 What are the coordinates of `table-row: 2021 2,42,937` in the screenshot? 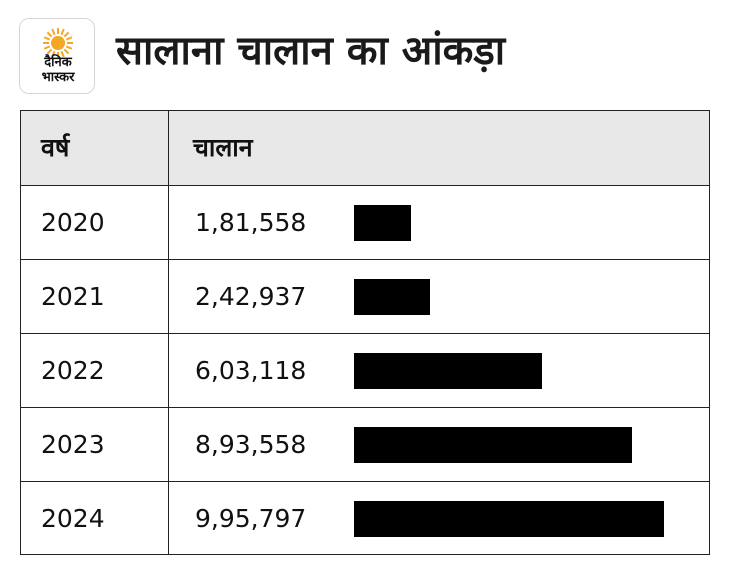 It's located at (365, 296).